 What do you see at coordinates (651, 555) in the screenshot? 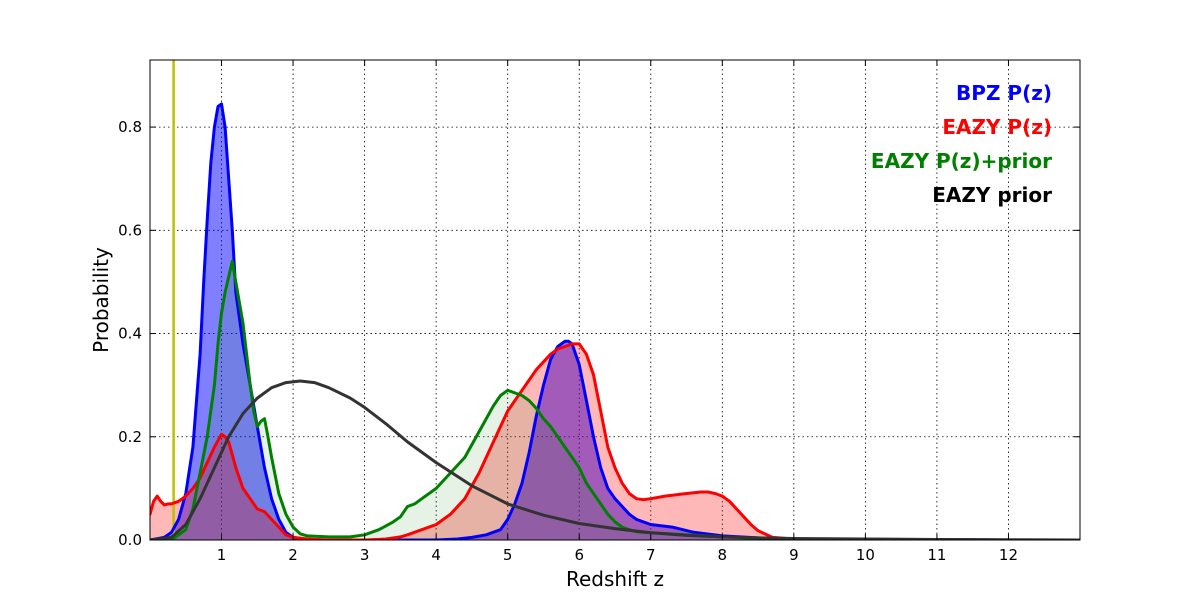
I see `x-tick-label: 7` at bounding box center [651, 555].